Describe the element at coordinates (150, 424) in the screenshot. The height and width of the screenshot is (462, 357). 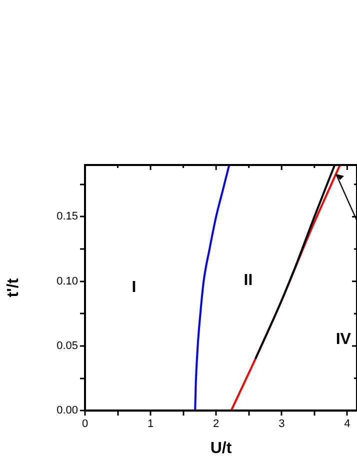
I see `x-tick-label: 1` at that location.